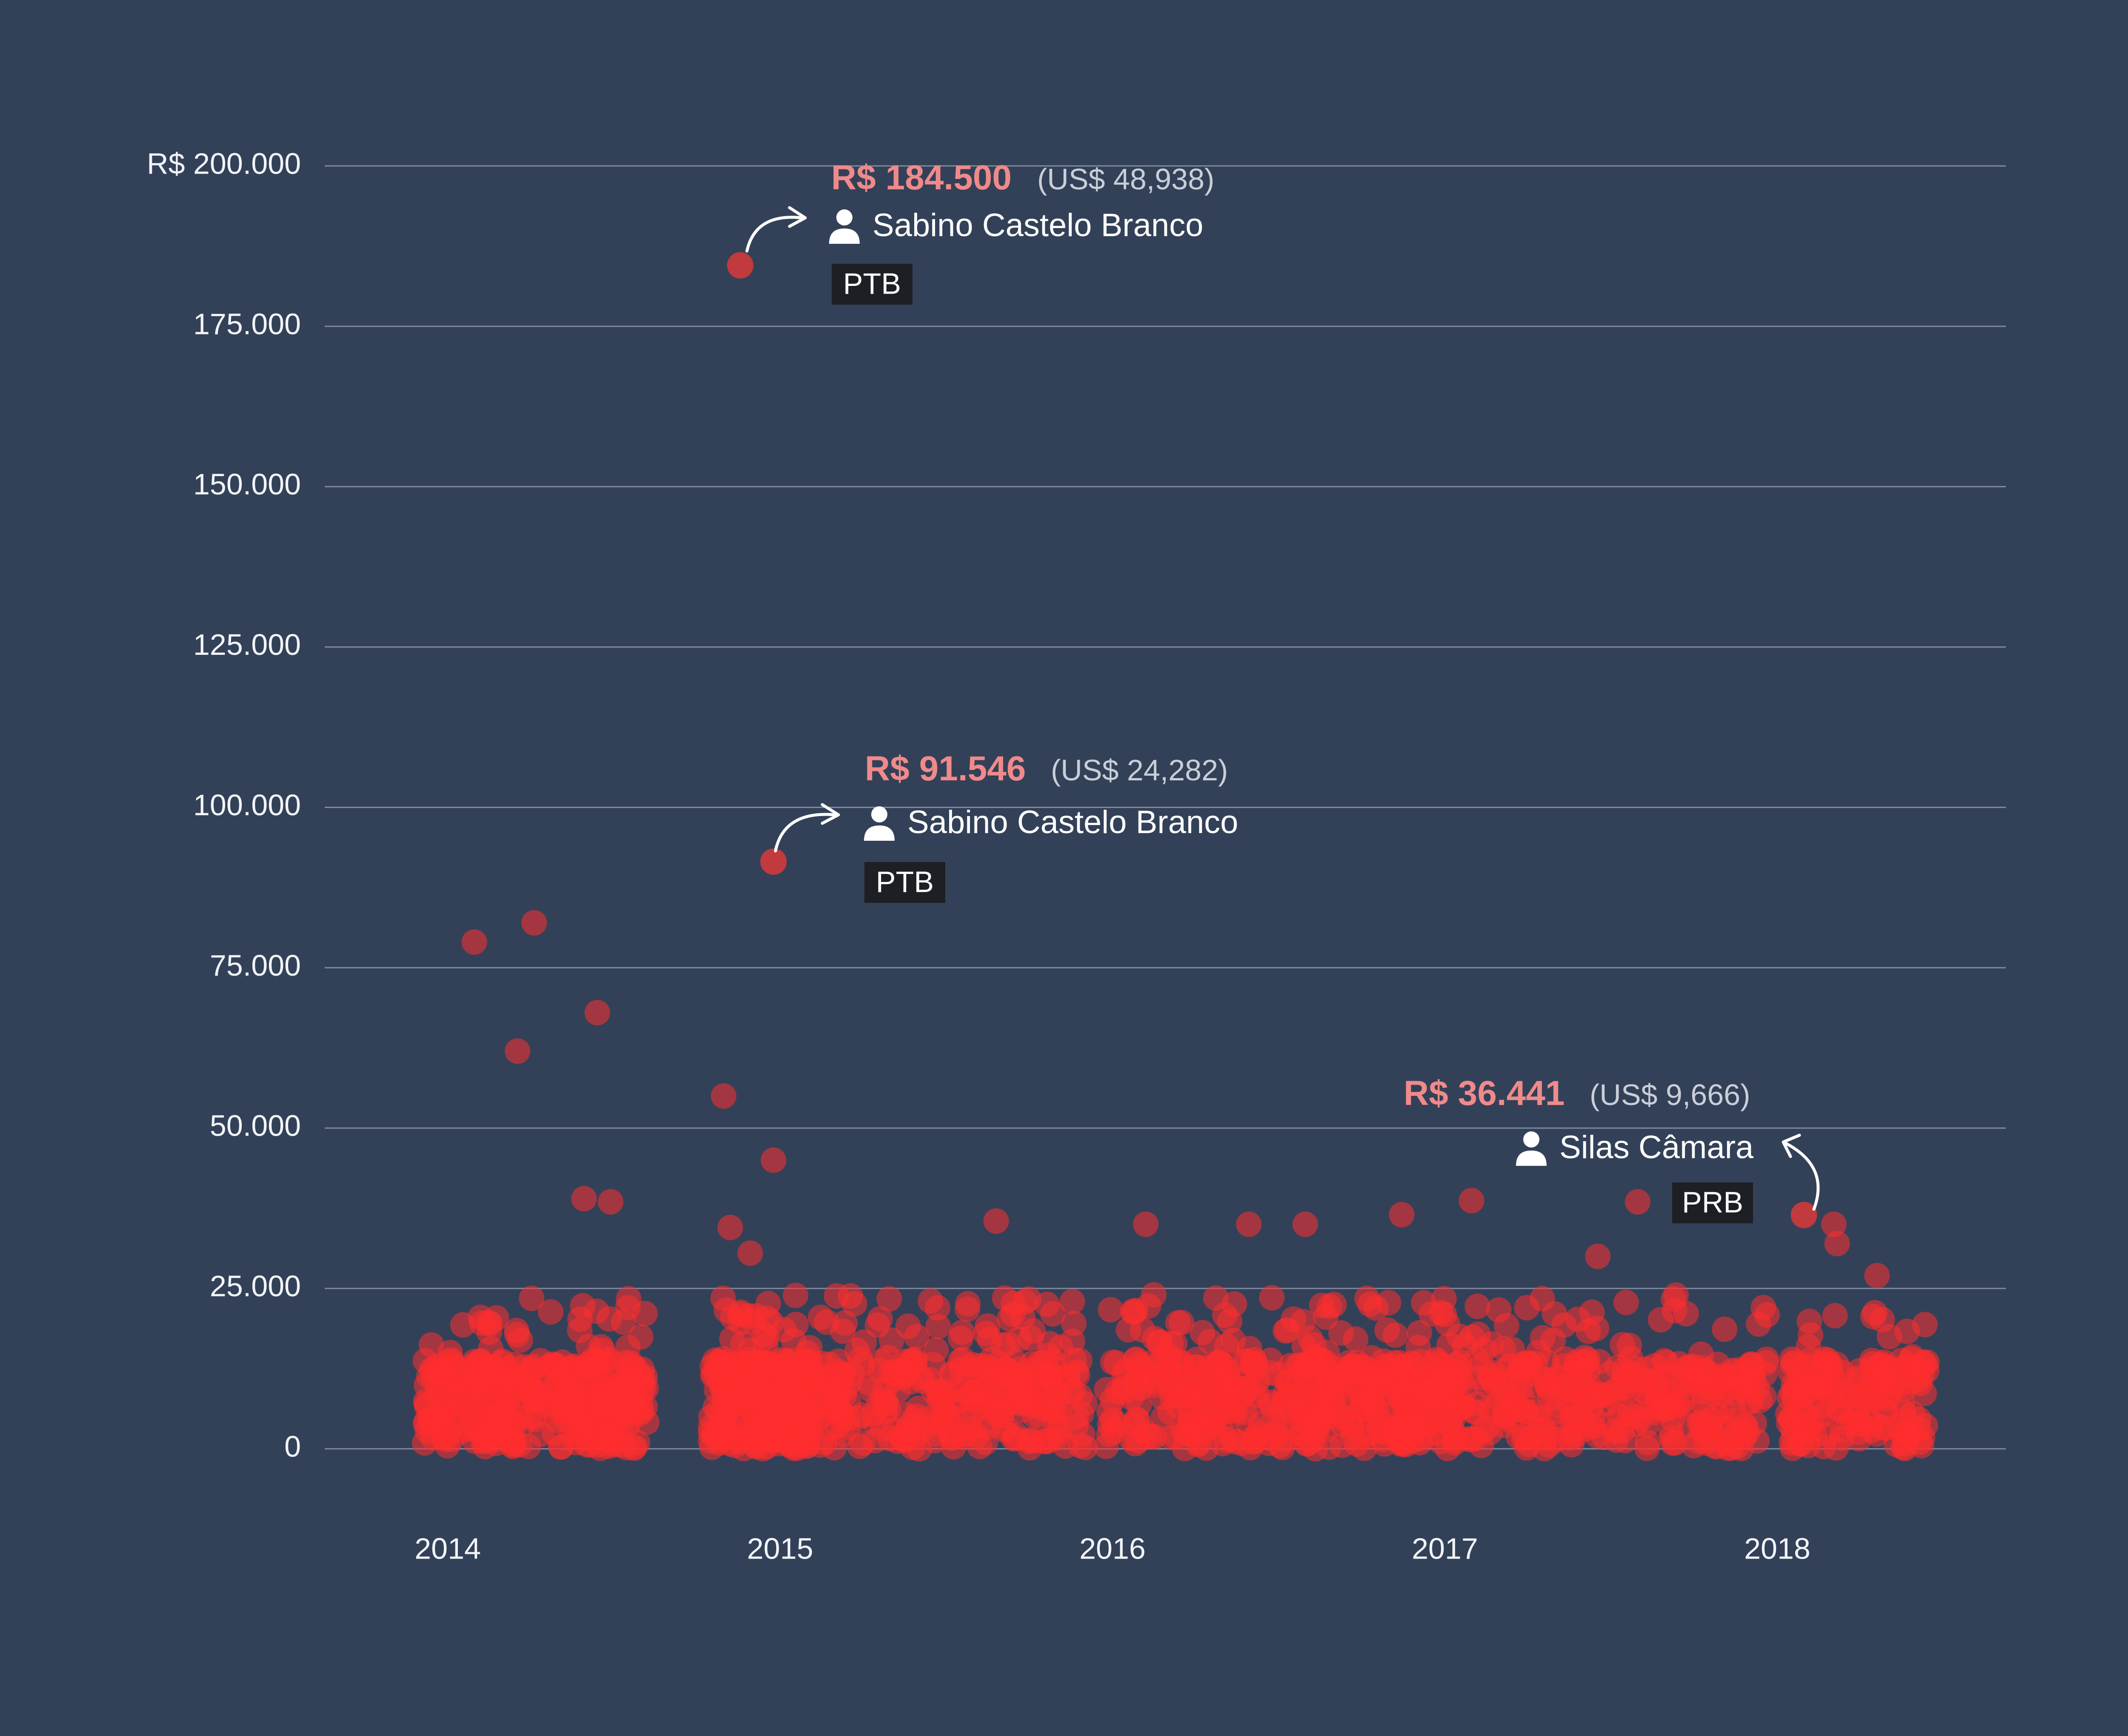 The width and height of the screenshot is (2128, 1736). What do you see at coordinates (1445, 1548) in the screenshot?
I see `x-tick-label: 2017` at bounding box center [1445, 1548].